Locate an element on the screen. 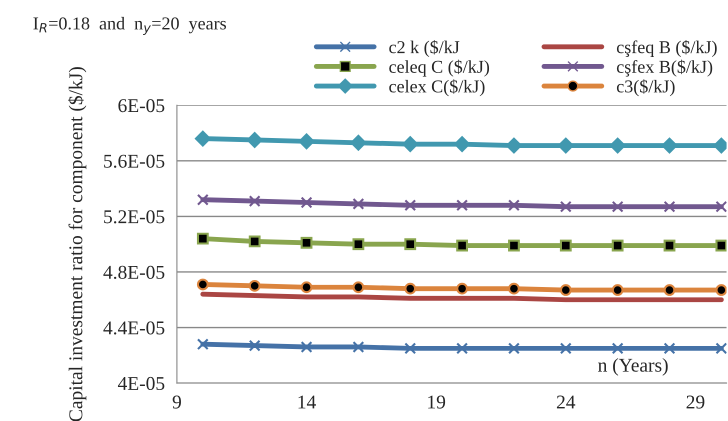 The width and height of the screenshot is (728, 421). x-tick-label: 9 is located at coordinates (176, 402).